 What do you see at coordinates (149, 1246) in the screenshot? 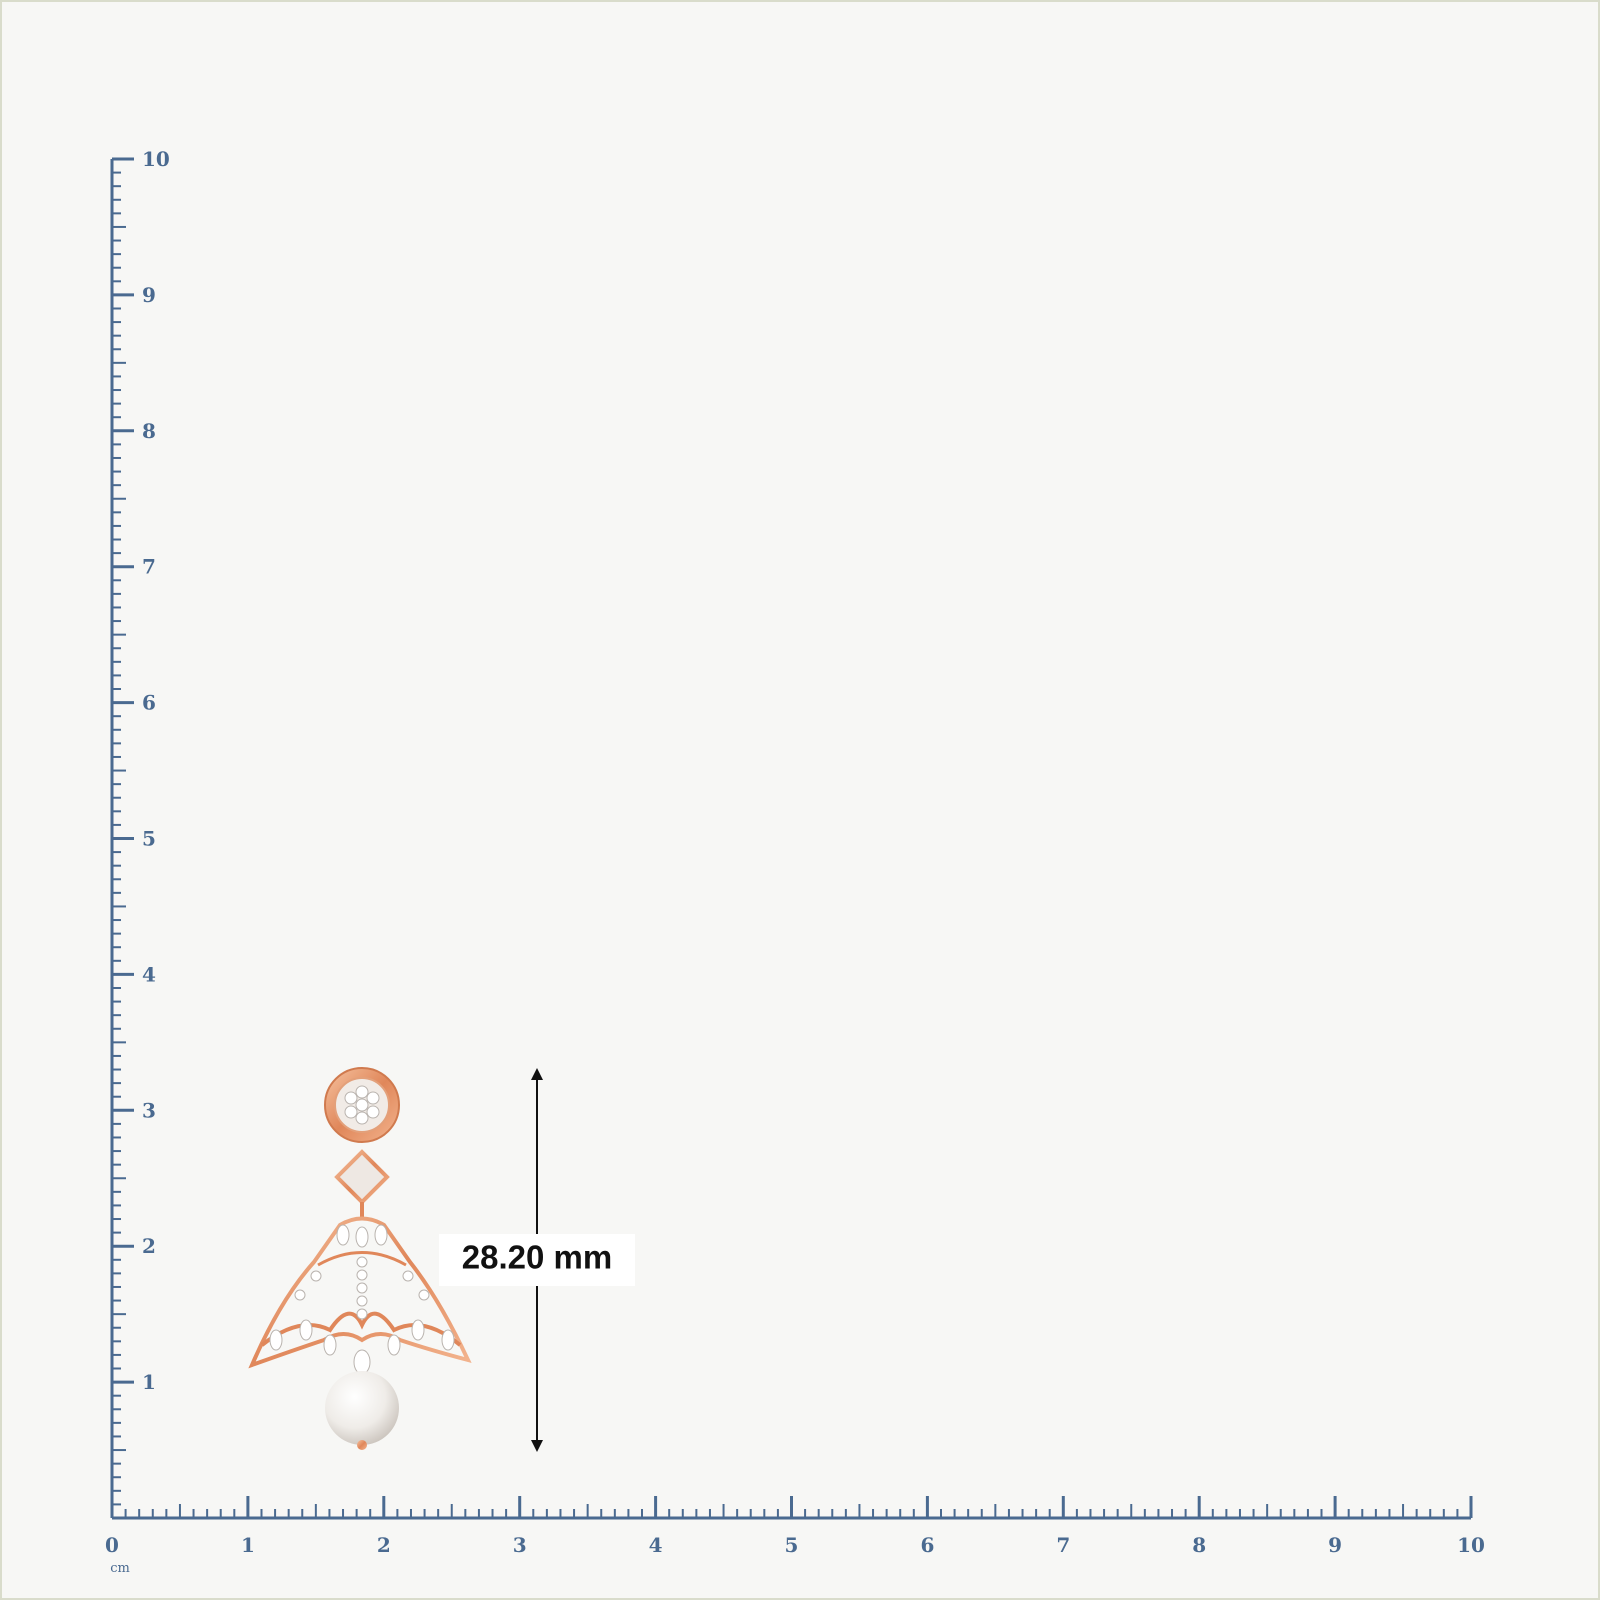
I see `y-tick-label: 2` at bounding box center [149, 1246].